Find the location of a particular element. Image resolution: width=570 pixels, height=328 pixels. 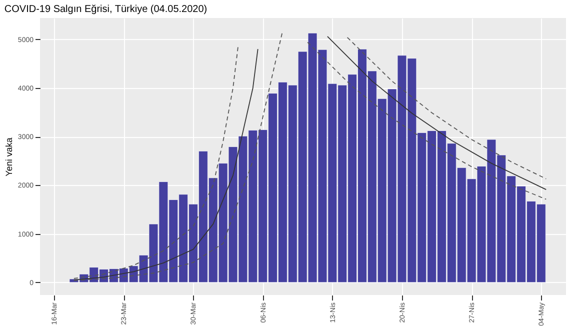

y-axis-title: Yeni vaka is located at coordinates (9, 157).